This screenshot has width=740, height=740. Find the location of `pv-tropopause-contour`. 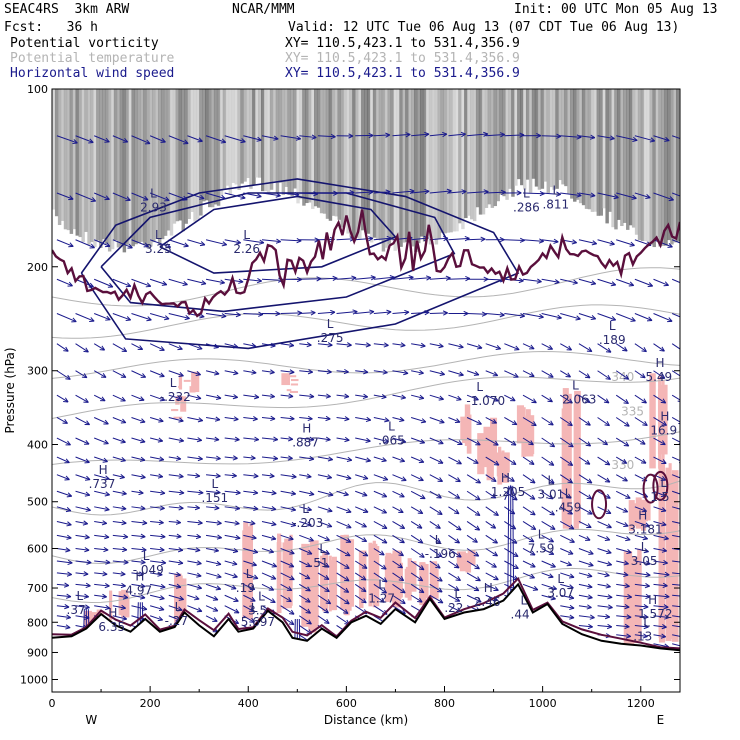

pv-tropopause-contour is located at coordinates (366, 263).